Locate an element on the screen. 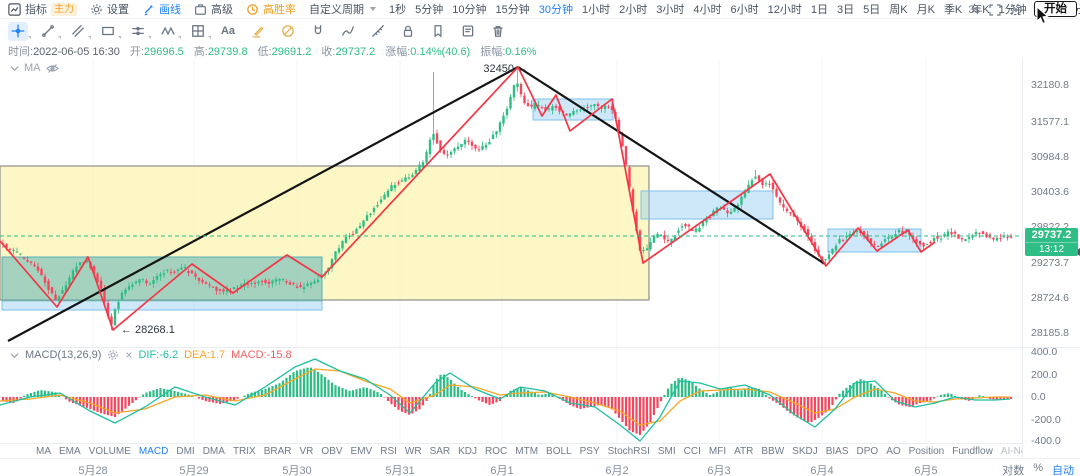 The image size is (1080, 476). scale-control-对数: 对数 is located at coordinates (1013, 470).